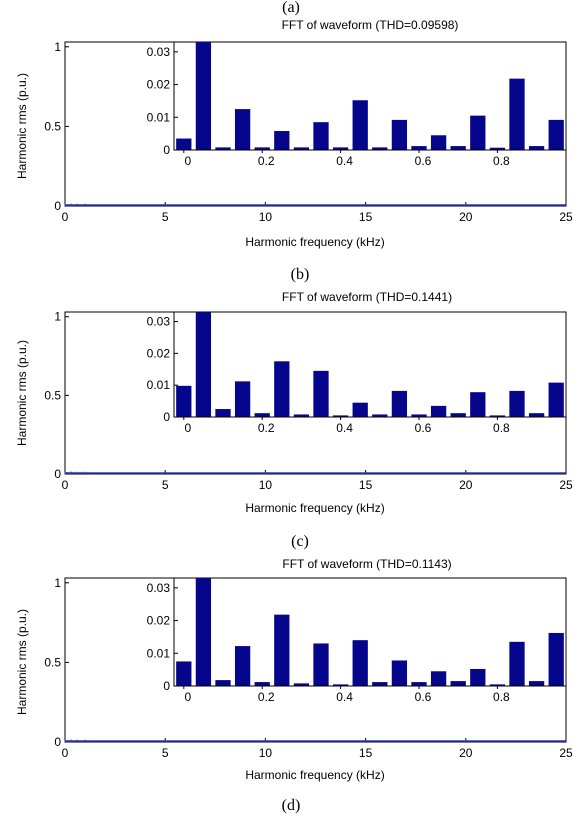  What do you see at coordinates (300, 274) in the screenshot?
I see `panel-b-caption: (b)` at bounding box center [300, 274].